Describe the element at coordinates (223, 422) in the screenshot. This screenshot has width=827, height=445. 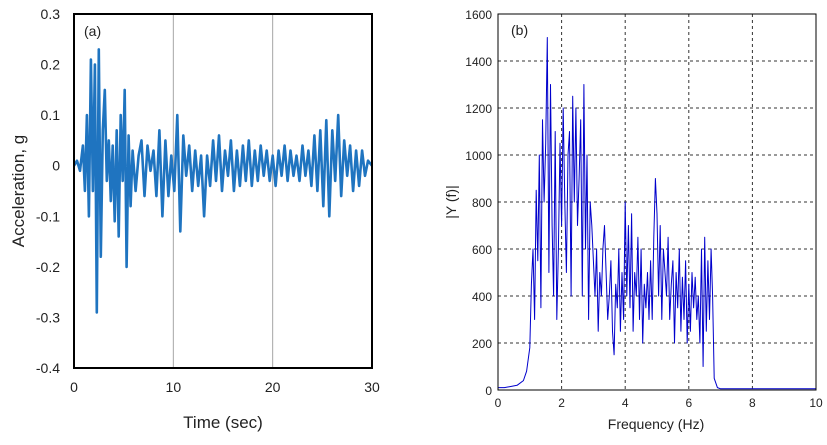
I see `panel-a-x-axis-label: Time (sec)` at that location.